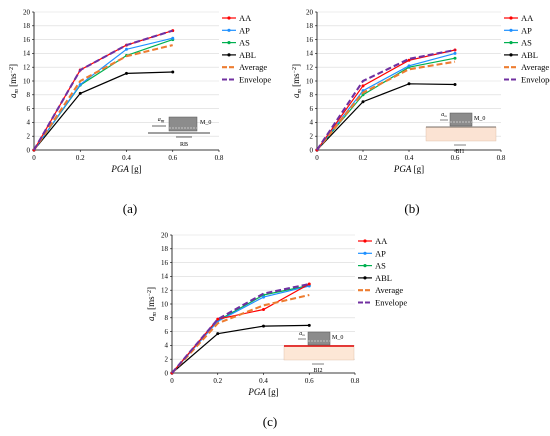 Image resolution: width=550 pixels, height=436 pixels. Describe the element at coordinates (389, 290) in the screenshot. I see `legend-label: Average` at that location.